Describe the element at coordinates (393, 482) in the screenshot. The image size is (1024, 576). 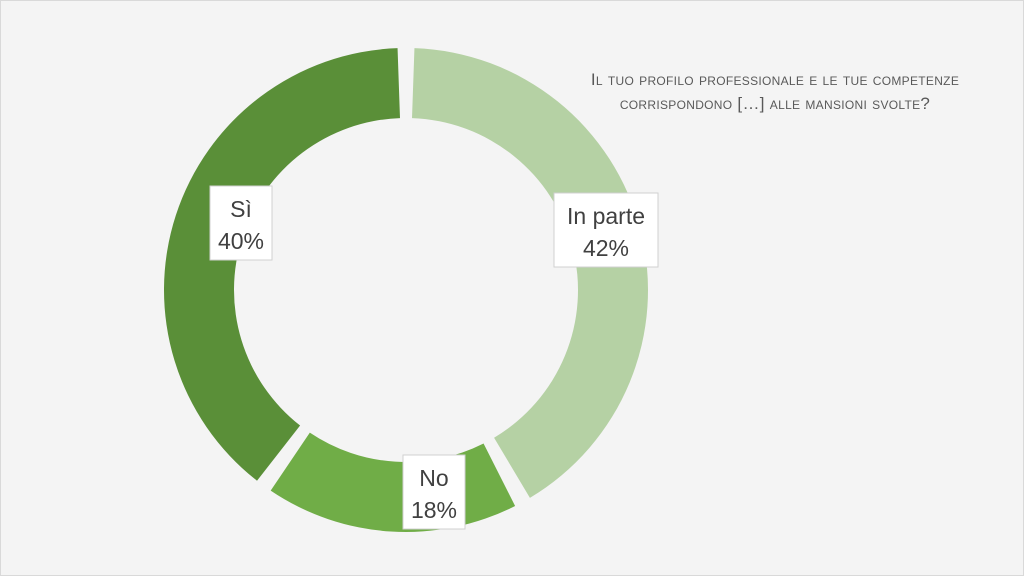
I see `slice-no` at that location.